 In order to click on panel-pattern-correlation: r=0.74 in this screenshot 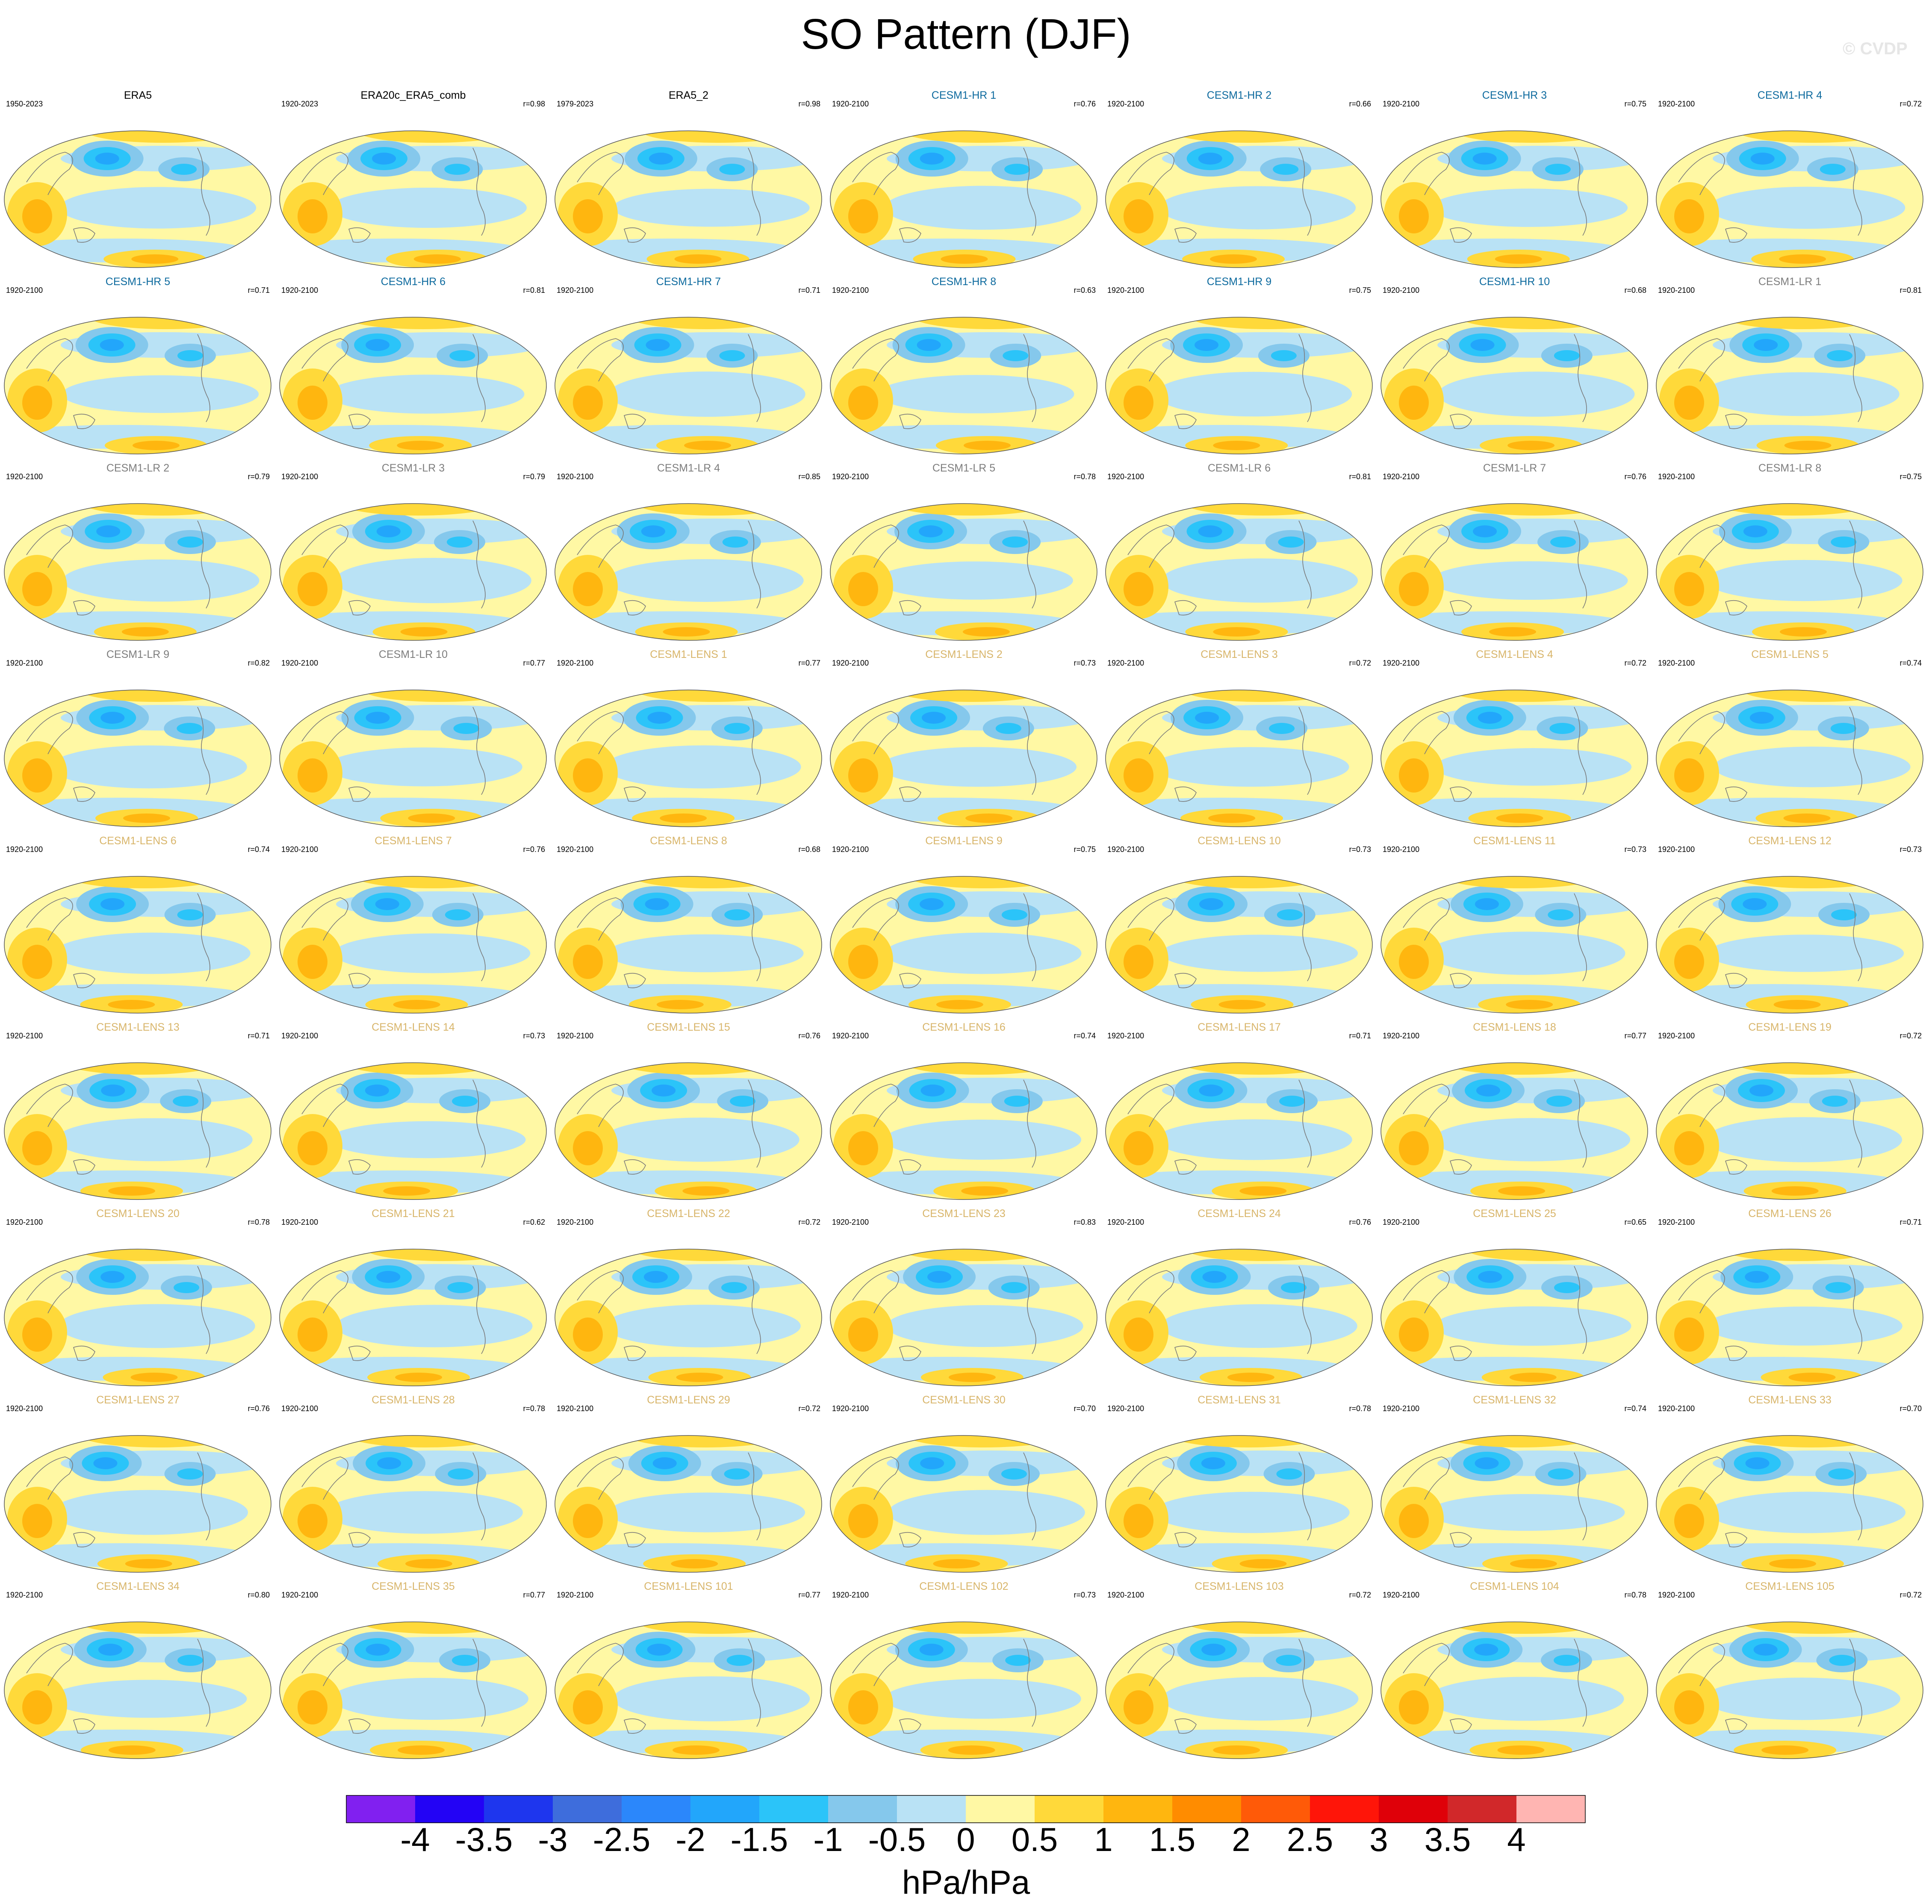, I will do `click(1911, 663)`.